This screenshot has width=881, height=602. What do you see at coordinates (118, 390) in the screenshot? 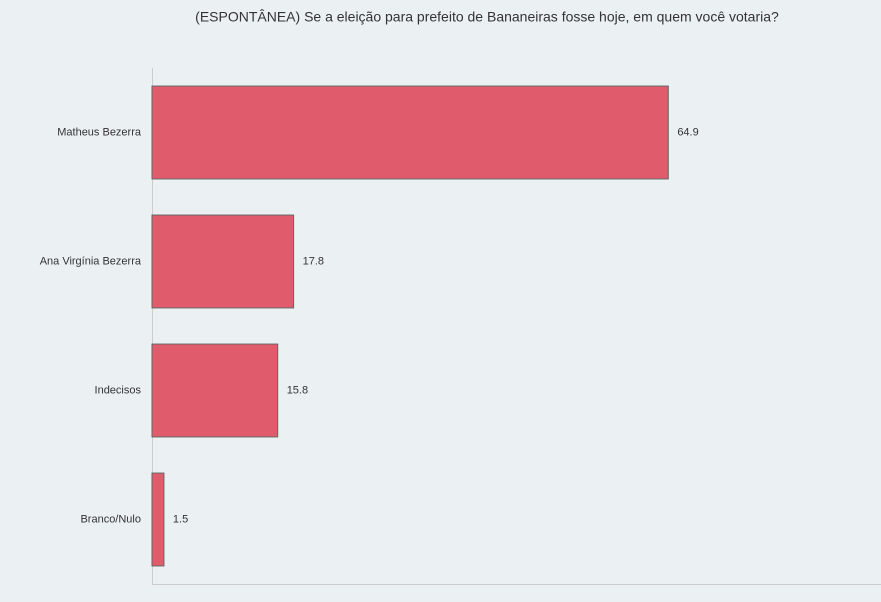
I see `y-tick-label: Indecisos` at bounding box center [118, 390].